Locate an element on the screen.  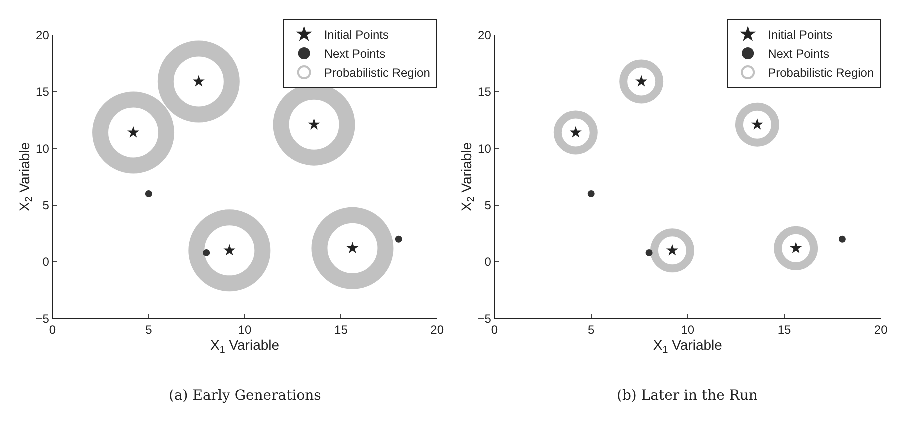
text: (b) Later in the Run is located at coordinates (687, 396).